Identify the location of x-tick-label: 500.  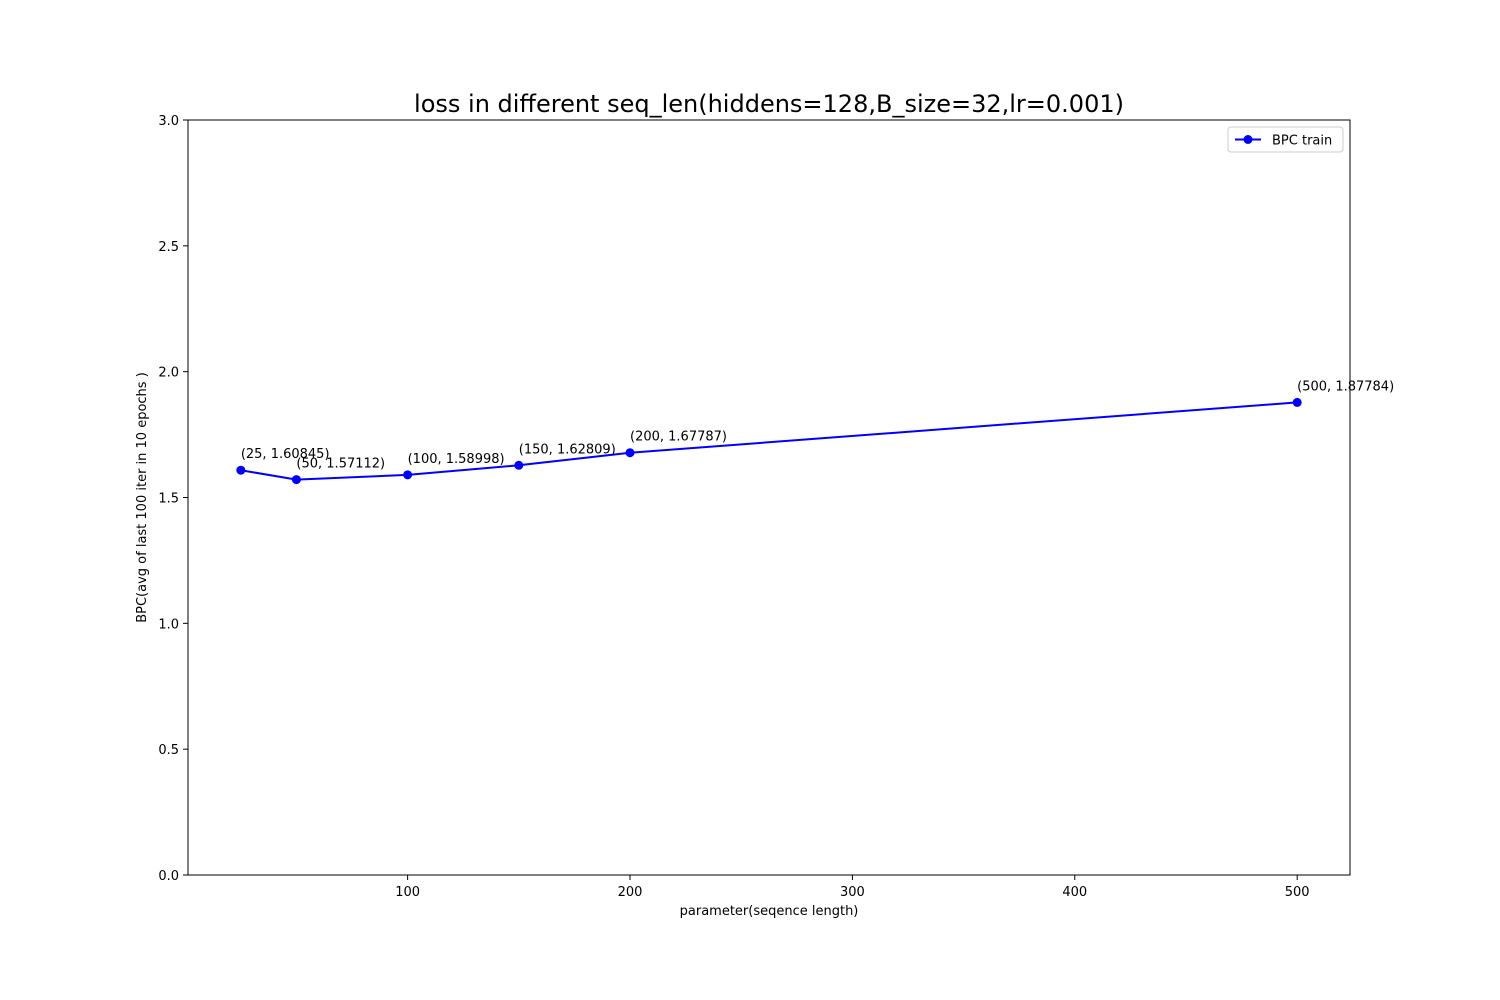
(1297, 892).